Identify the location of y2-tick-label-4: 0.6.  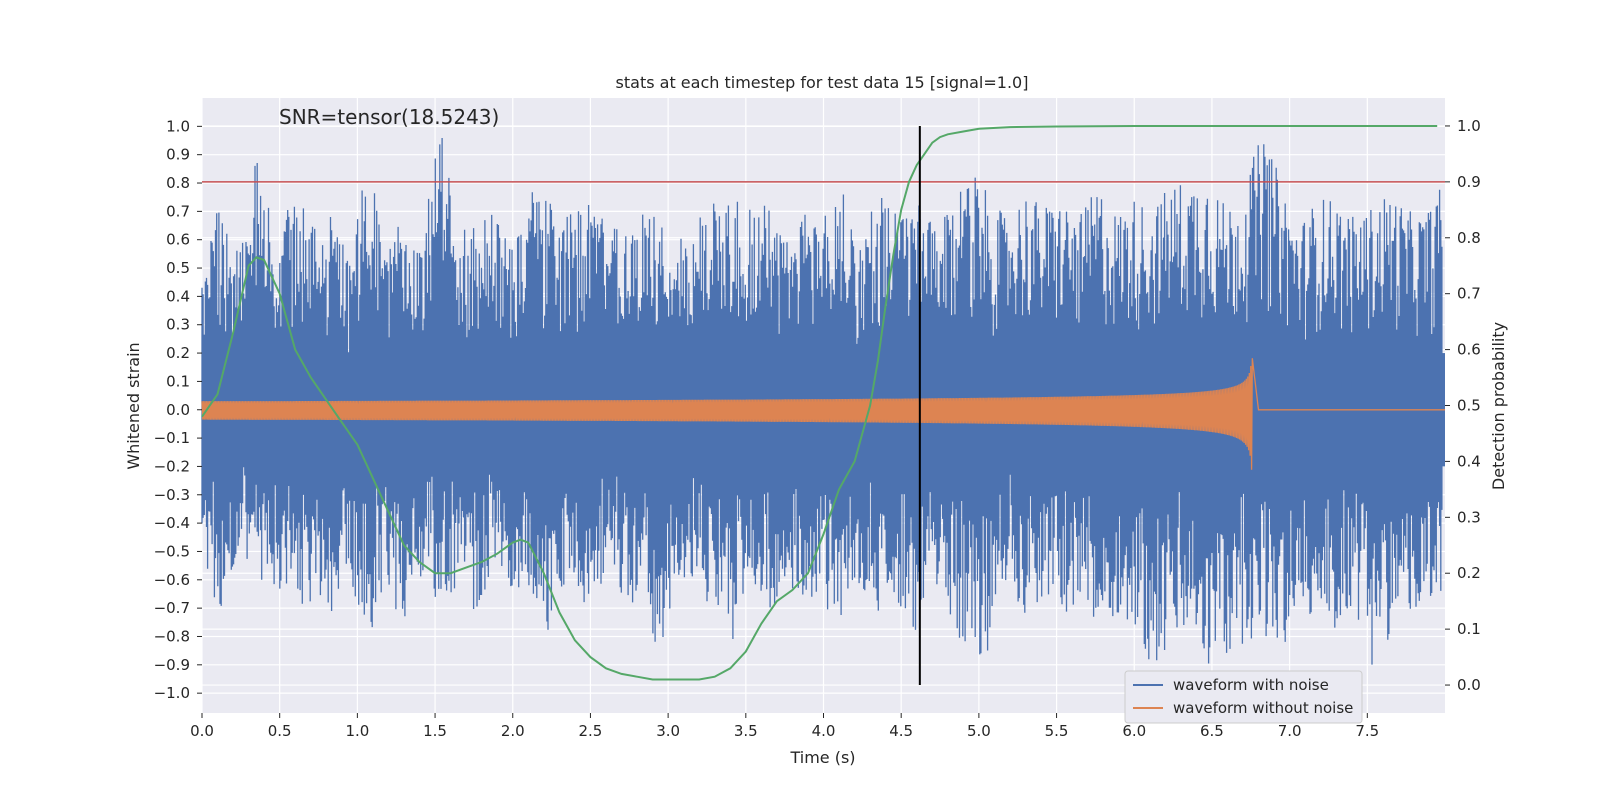
(1469, 350).